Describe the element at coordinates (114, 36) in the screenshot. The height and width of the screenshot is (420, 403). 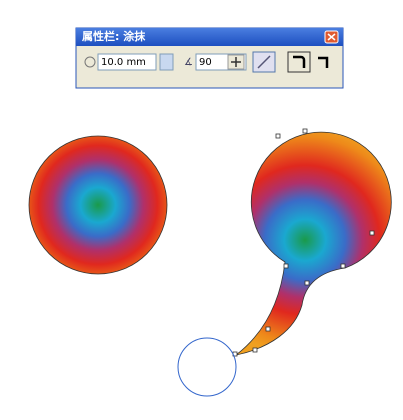
I see `toolbar-title: 属性栏: 涂抹` at that location.